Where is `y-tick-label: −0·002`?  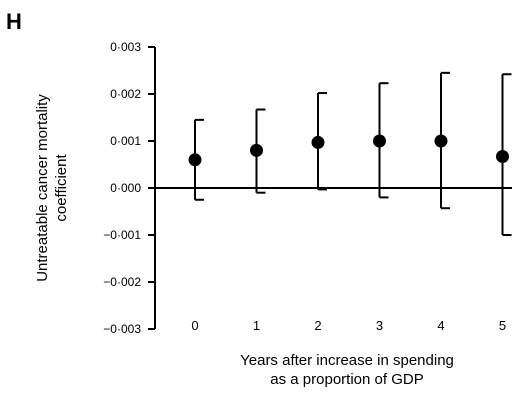 y-tick-label: −0·002 is located at coordinates (122, 282).